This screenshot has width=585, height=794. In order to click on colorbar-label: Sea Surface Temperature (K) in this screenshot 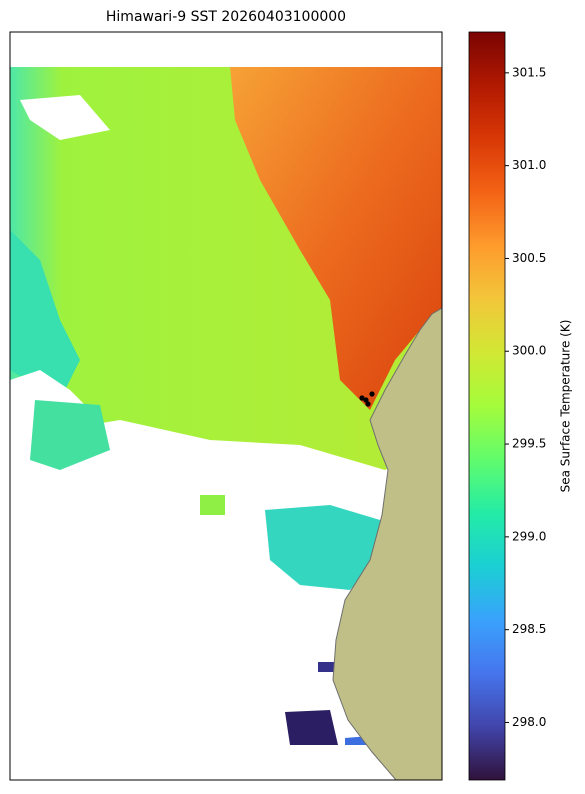, I will do `click(566, 406)`.